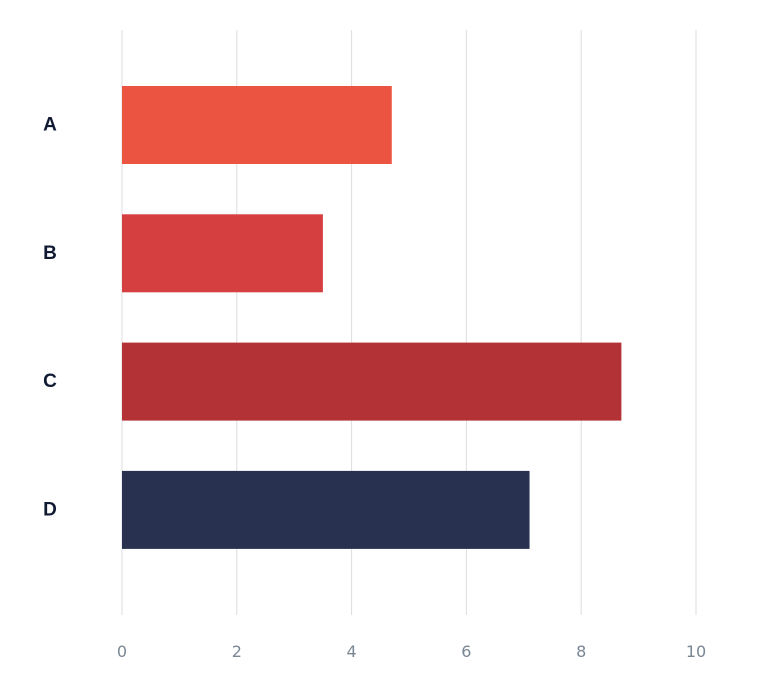 This screenshot has width=758, height=678. Describe the element at coordinates (411, 651) in the screenshot. I see `x-tick-labels: 0 2 4 6 8 10` at that location.